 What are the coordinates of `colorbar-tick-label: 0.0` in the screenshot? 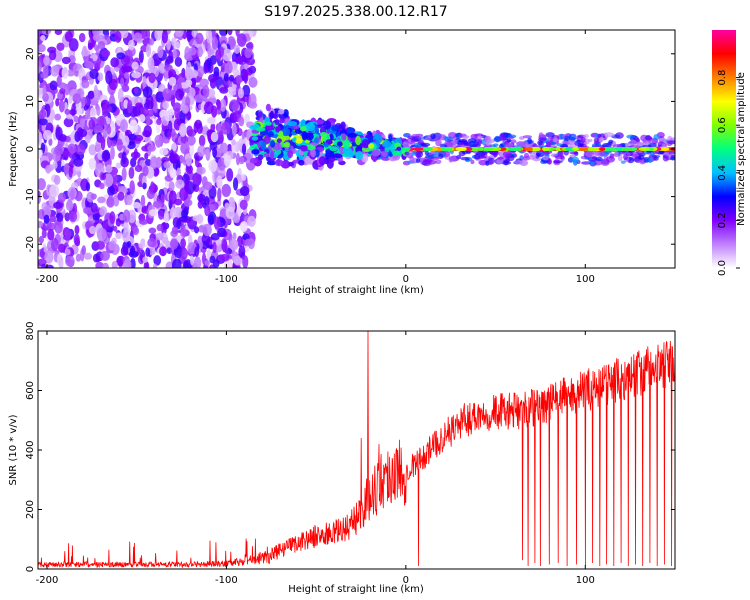 It's located at (722, 268).